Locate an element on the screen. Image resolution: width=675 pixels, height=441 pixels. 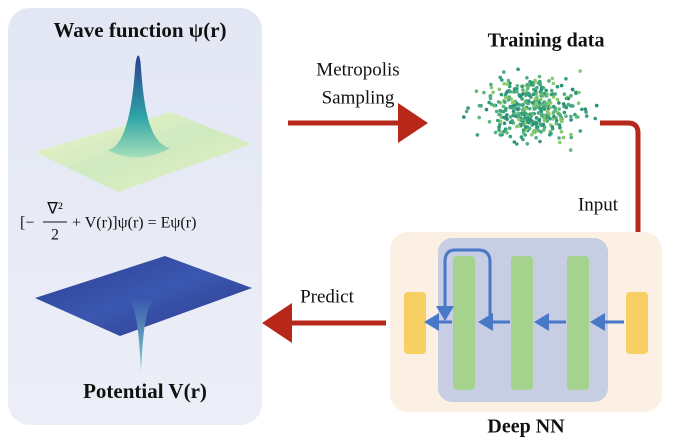
equation-open: [− is located at coordinates (27, 223).